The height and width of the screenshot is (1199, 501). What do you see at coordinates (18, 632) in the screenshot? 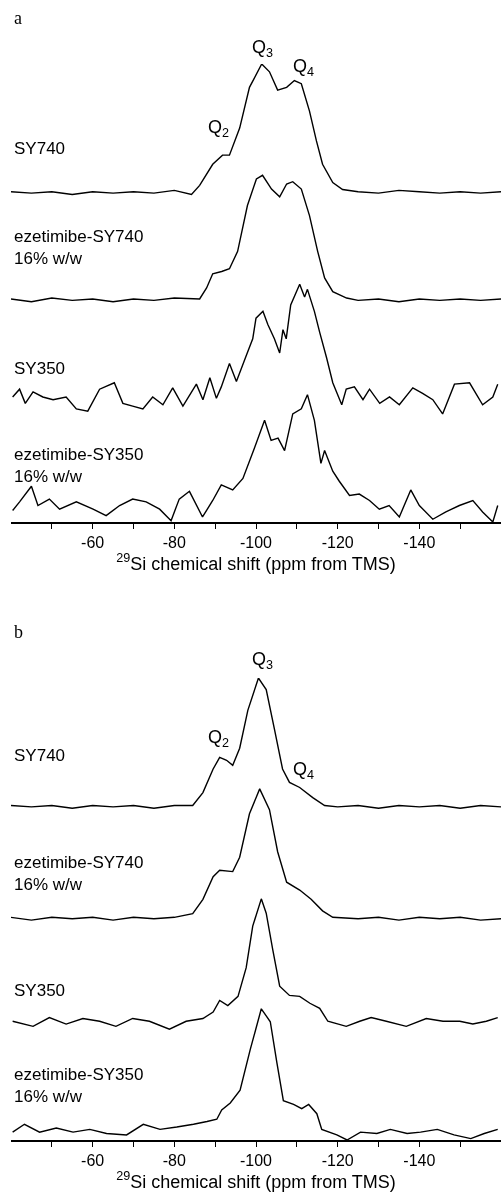
I see `chart-title: b` at bounding box center [18, 632].